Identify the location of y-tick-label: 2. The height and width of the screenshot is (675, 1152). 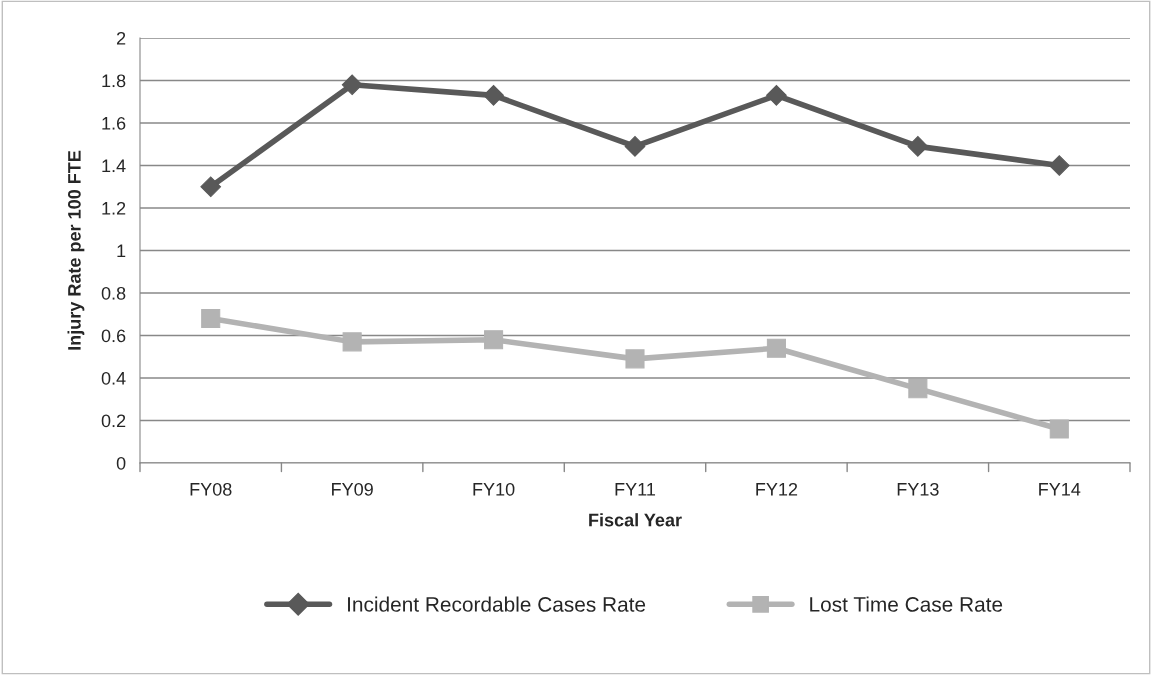
(121, 38).